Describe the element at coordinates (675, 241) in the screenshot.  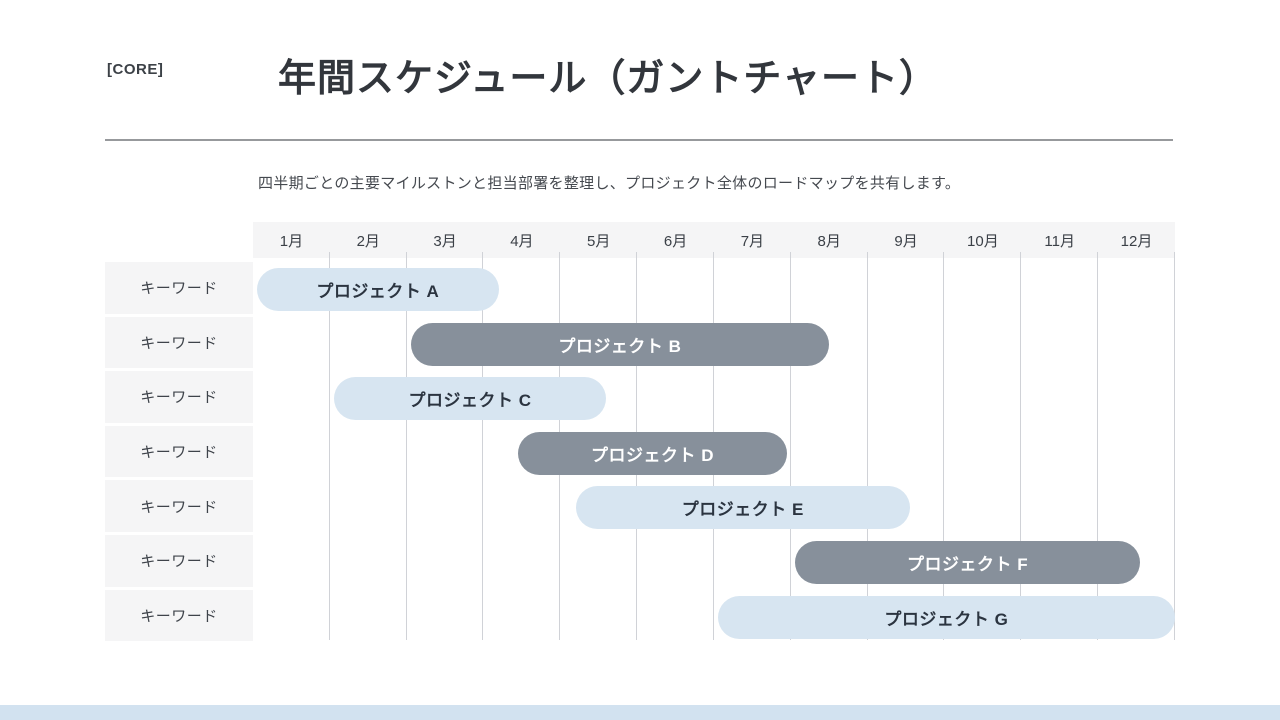
I see `month-header-cell: 6月` at that location.